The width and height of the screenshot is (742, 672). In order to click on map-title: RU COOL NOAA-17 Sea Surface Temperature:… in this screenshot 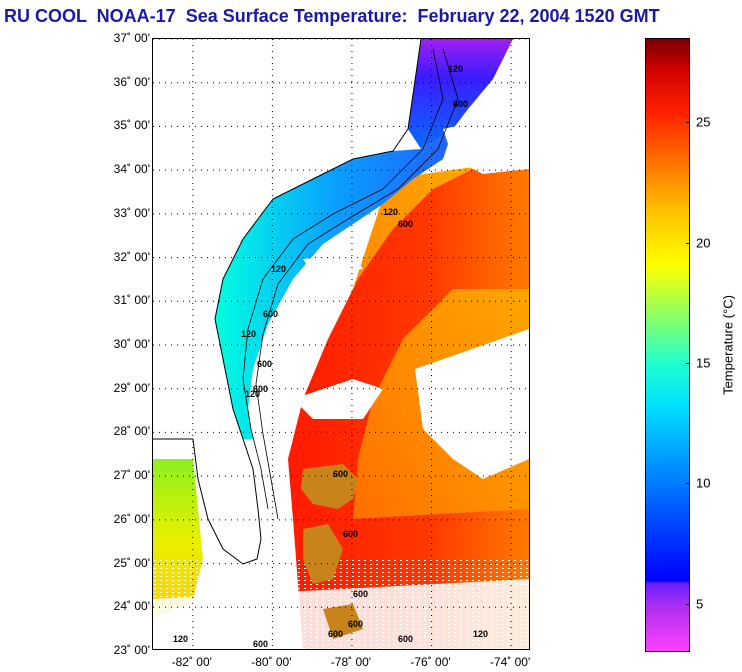, I will do `click(332, 16)`.